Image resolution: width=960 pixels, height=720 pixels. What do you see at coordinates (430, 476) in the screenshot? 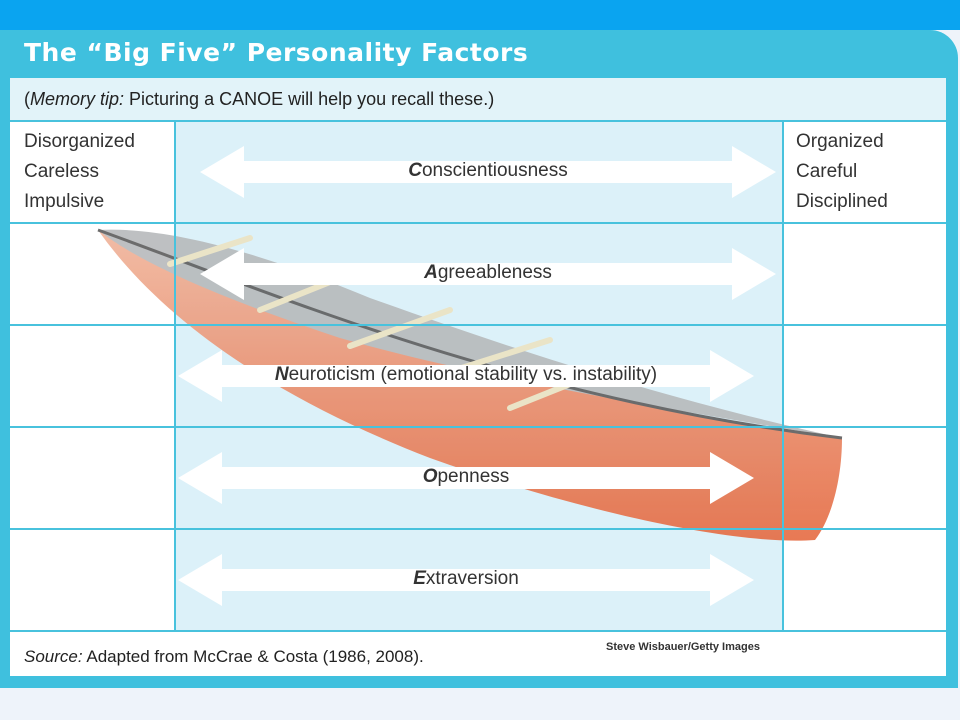
I see `factor-initial: O` at bounding box center [430, 476].